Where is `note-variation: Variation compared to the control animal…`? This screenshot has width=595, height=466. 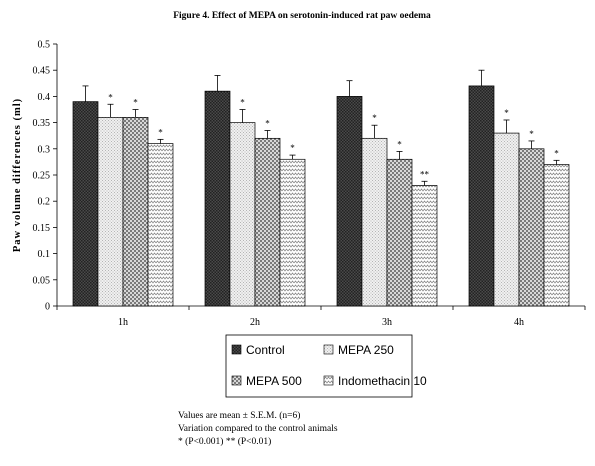
note-variation: Variation compared to the control animal… is located at coordinates (258, 429).